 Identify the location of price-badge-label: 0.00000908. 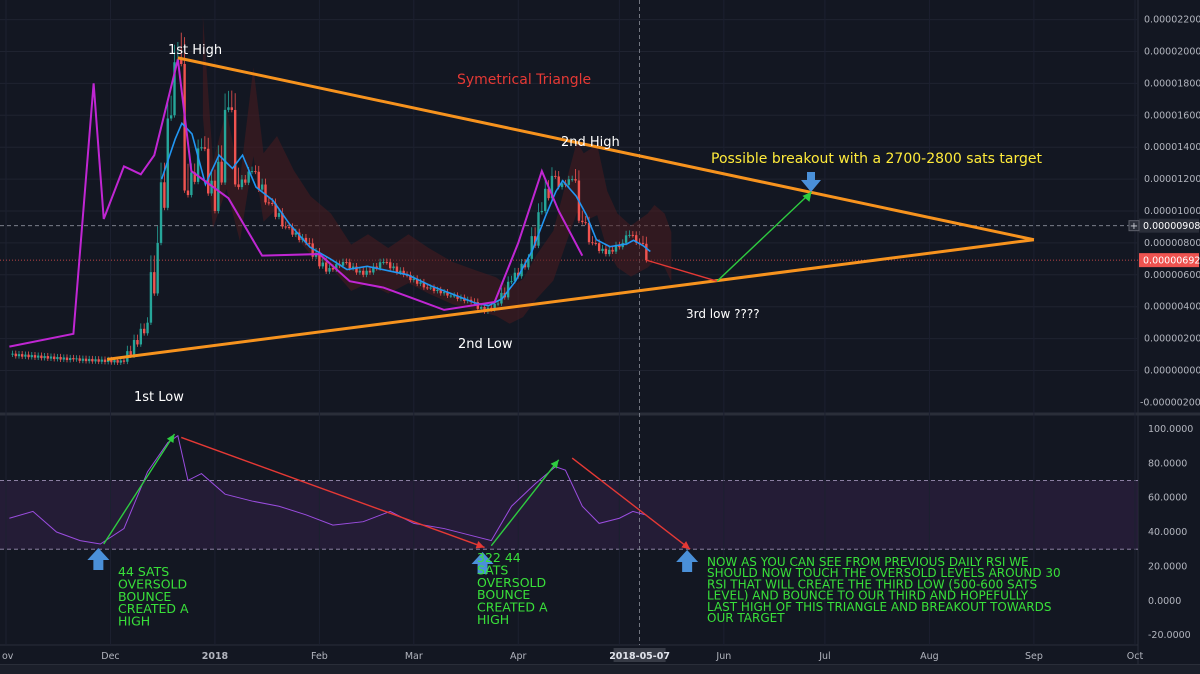
(1171, 226).